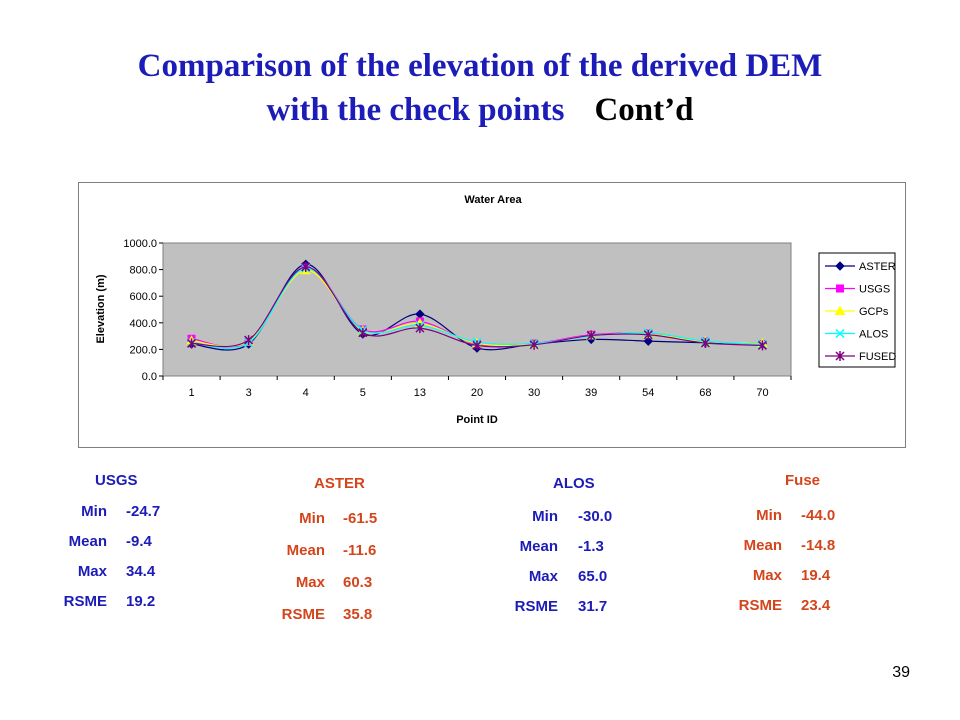 The image size is (960, 720). I want to click on x-tick-label: 54, so click(648, 393).